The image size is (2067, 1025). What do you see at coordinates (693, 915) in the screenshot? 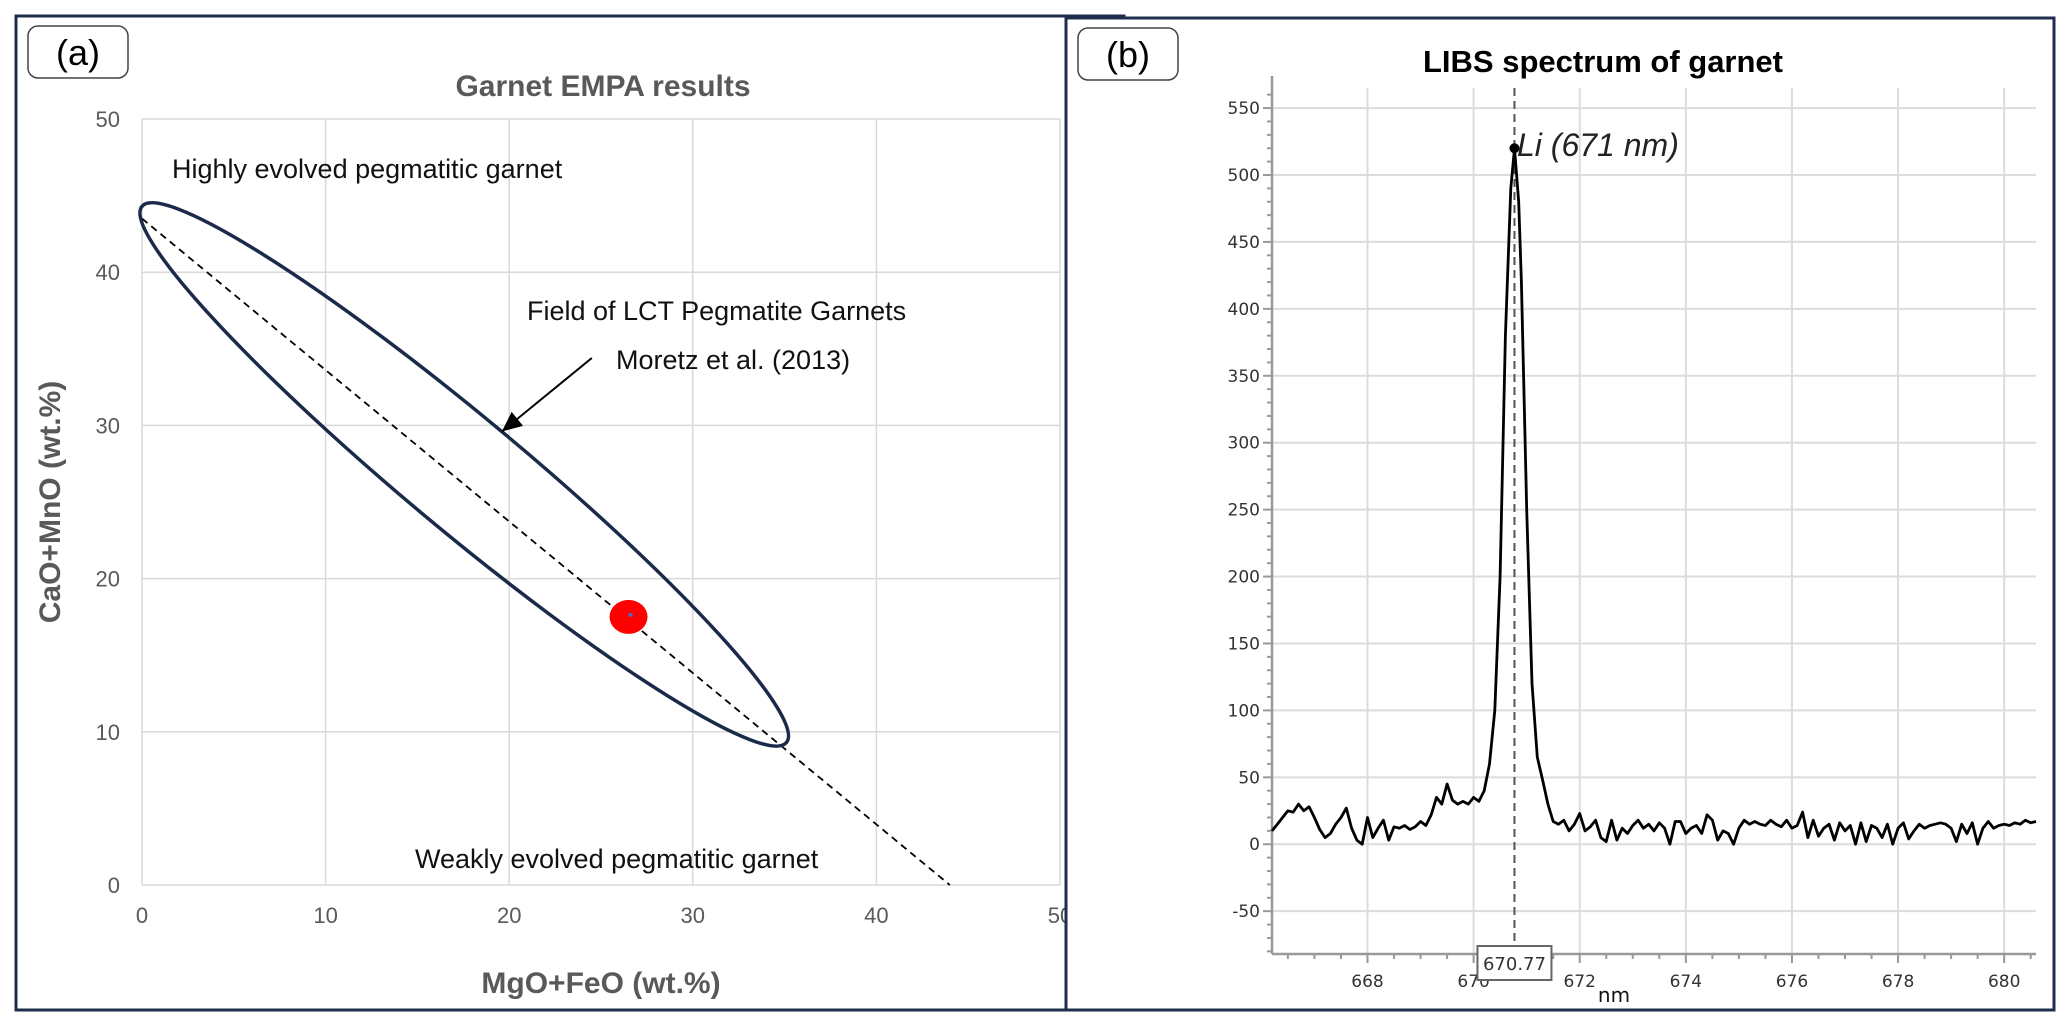
I see `x-tick-label: 30` at bounding box center [693, 915].